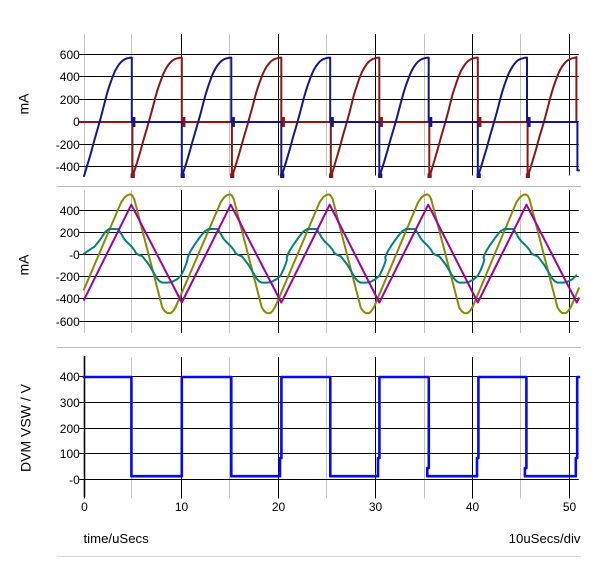  Describe the element at coordinates (70, 55) in the screenshot. I see `svg-text: 600` at that location.